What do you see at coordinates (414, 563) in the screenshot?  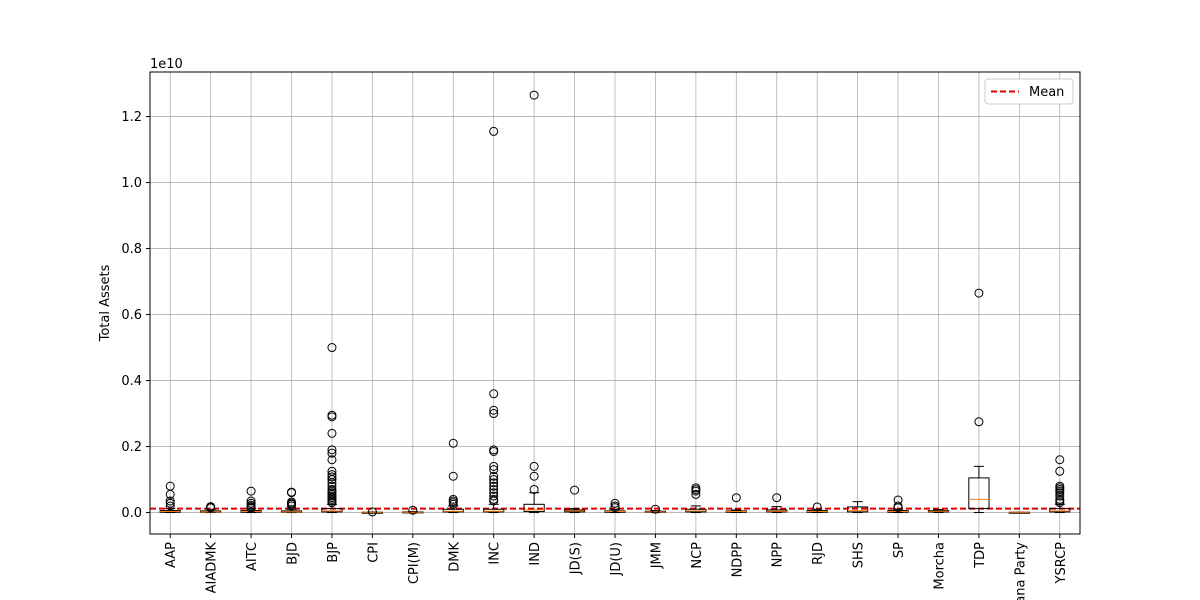 I see `x-tick-label: CPI(M)` at bounding box center [414, 563].